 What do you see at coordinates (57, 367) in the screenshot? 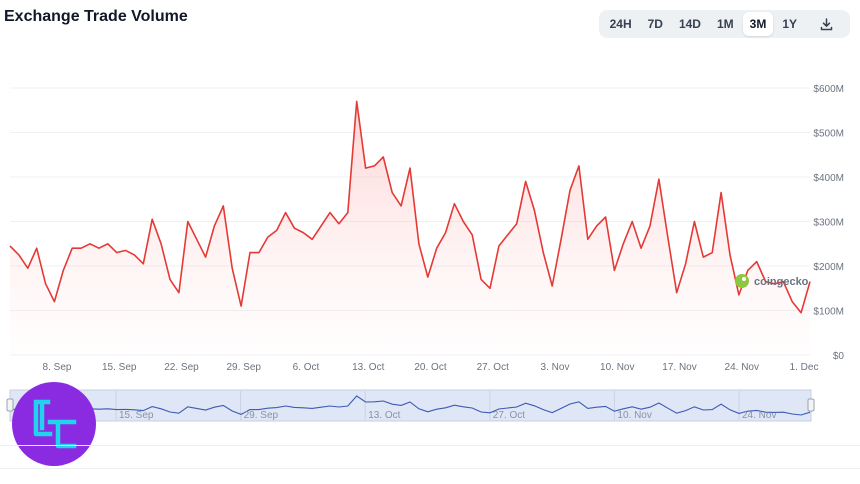
I see `x-tick-label: 8. Sep` at bounding box center [57, 367].